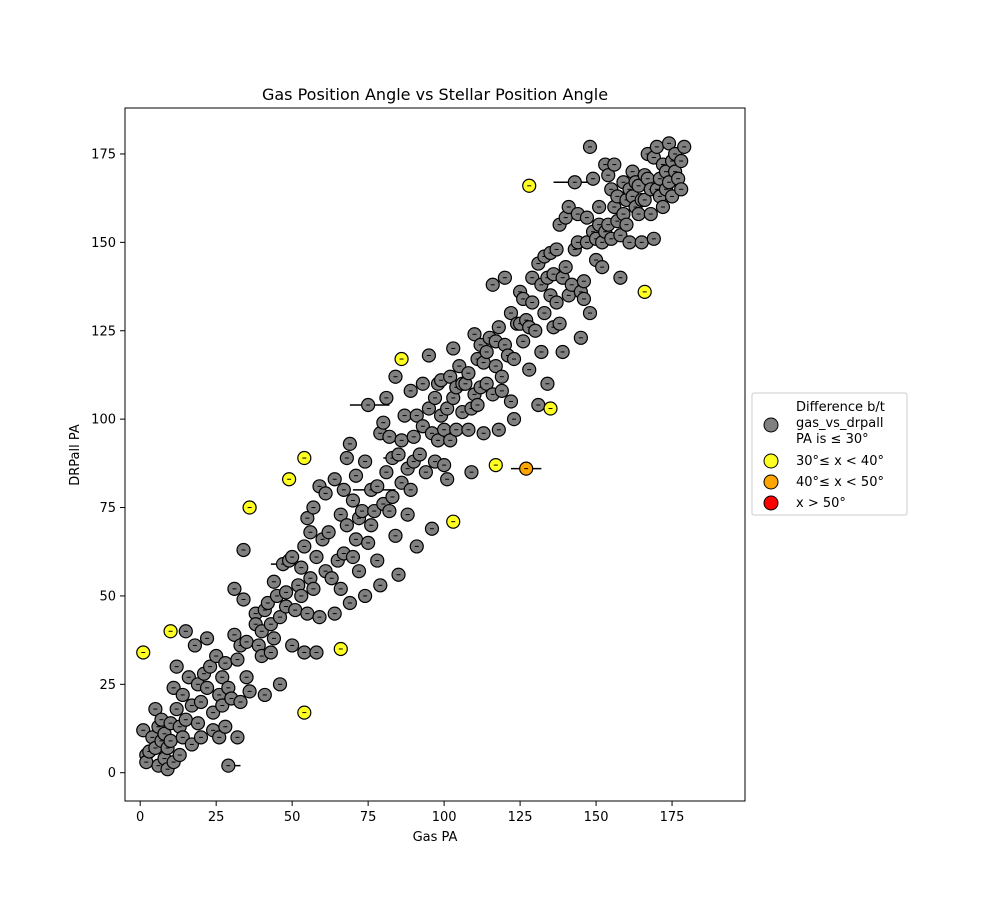 This screenshot has width=1000, height=900. What do you see at coordinates (832, 439) in the screenshot?
I see `legend-title-line-3: PA is ≤ 30°` at bounding box center [832, 439].